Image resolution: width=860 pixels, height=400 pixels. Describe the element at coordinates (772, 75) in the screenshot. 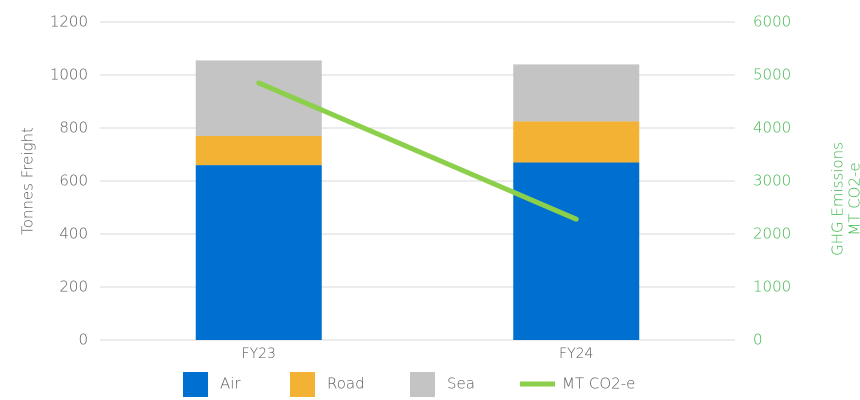

I see `y2-tick-label: 5000` at that location.